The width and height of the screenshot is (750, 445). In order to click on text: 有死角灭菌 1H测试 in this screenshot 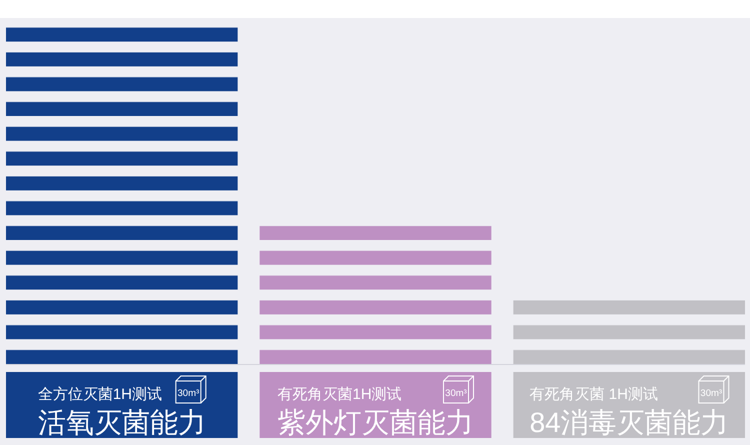, I will do `click(594, 394)`.